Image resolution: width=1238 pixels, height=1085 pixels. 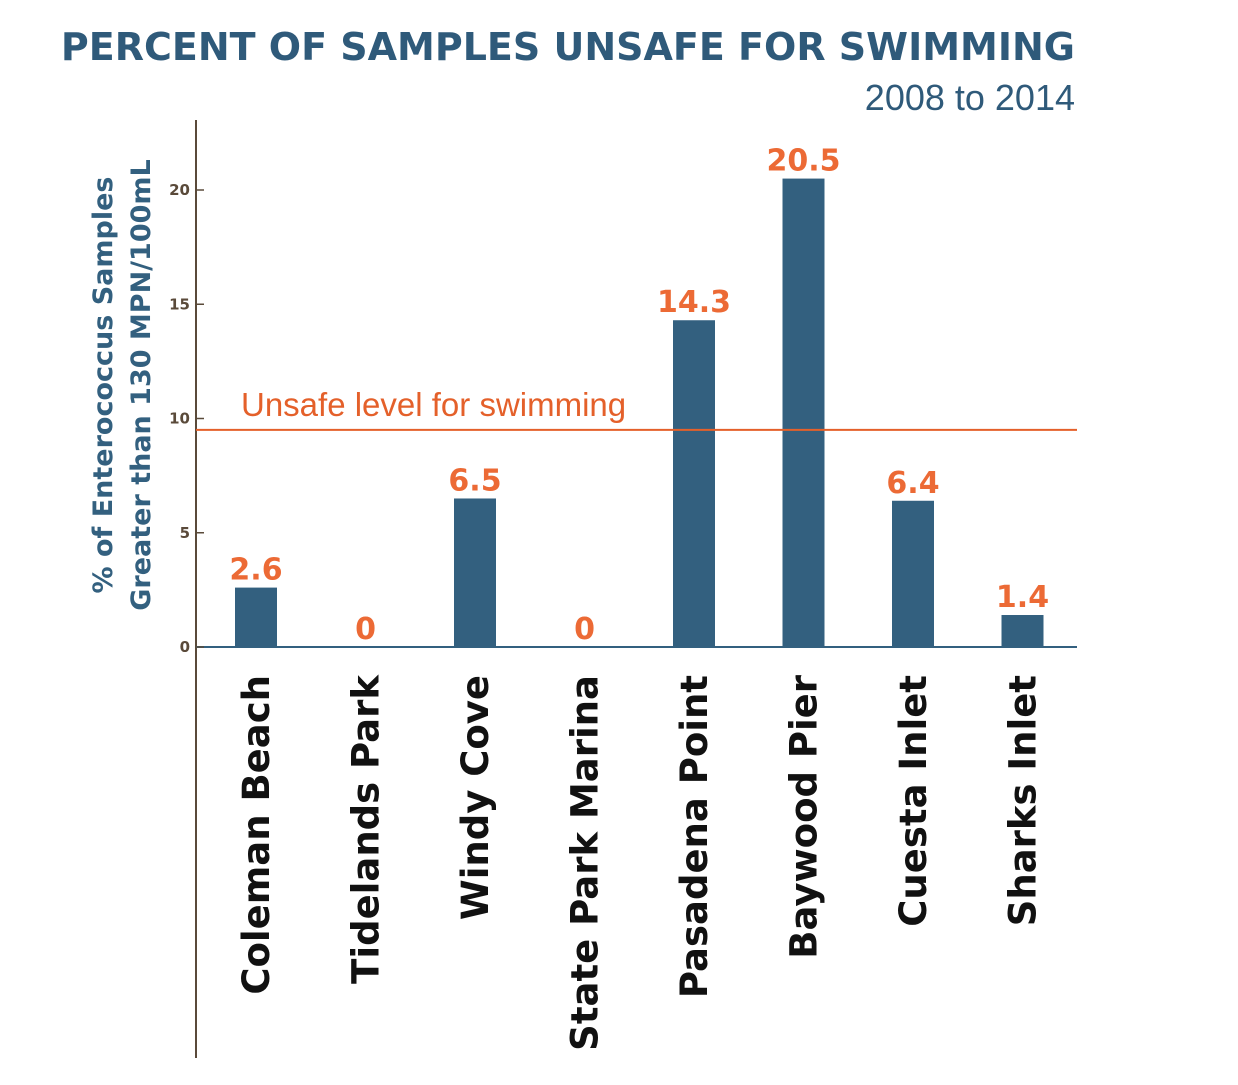 I want to click on bar-value-label: 2.6, so click(x=255, y=570).